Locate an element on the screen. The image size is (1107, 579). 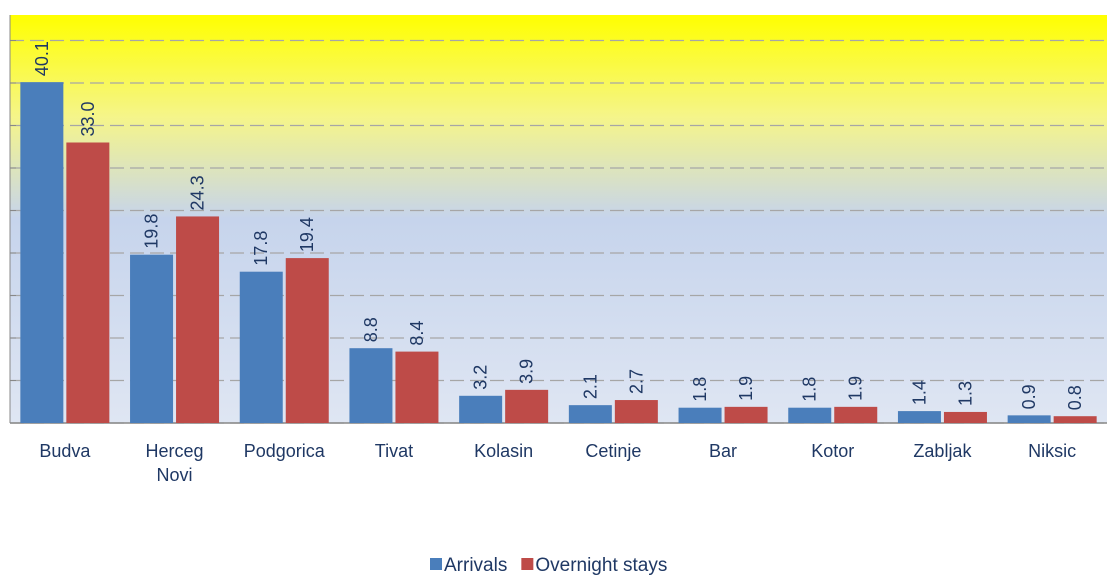
value-label: 17.8 is located at coordinates (261, 248).